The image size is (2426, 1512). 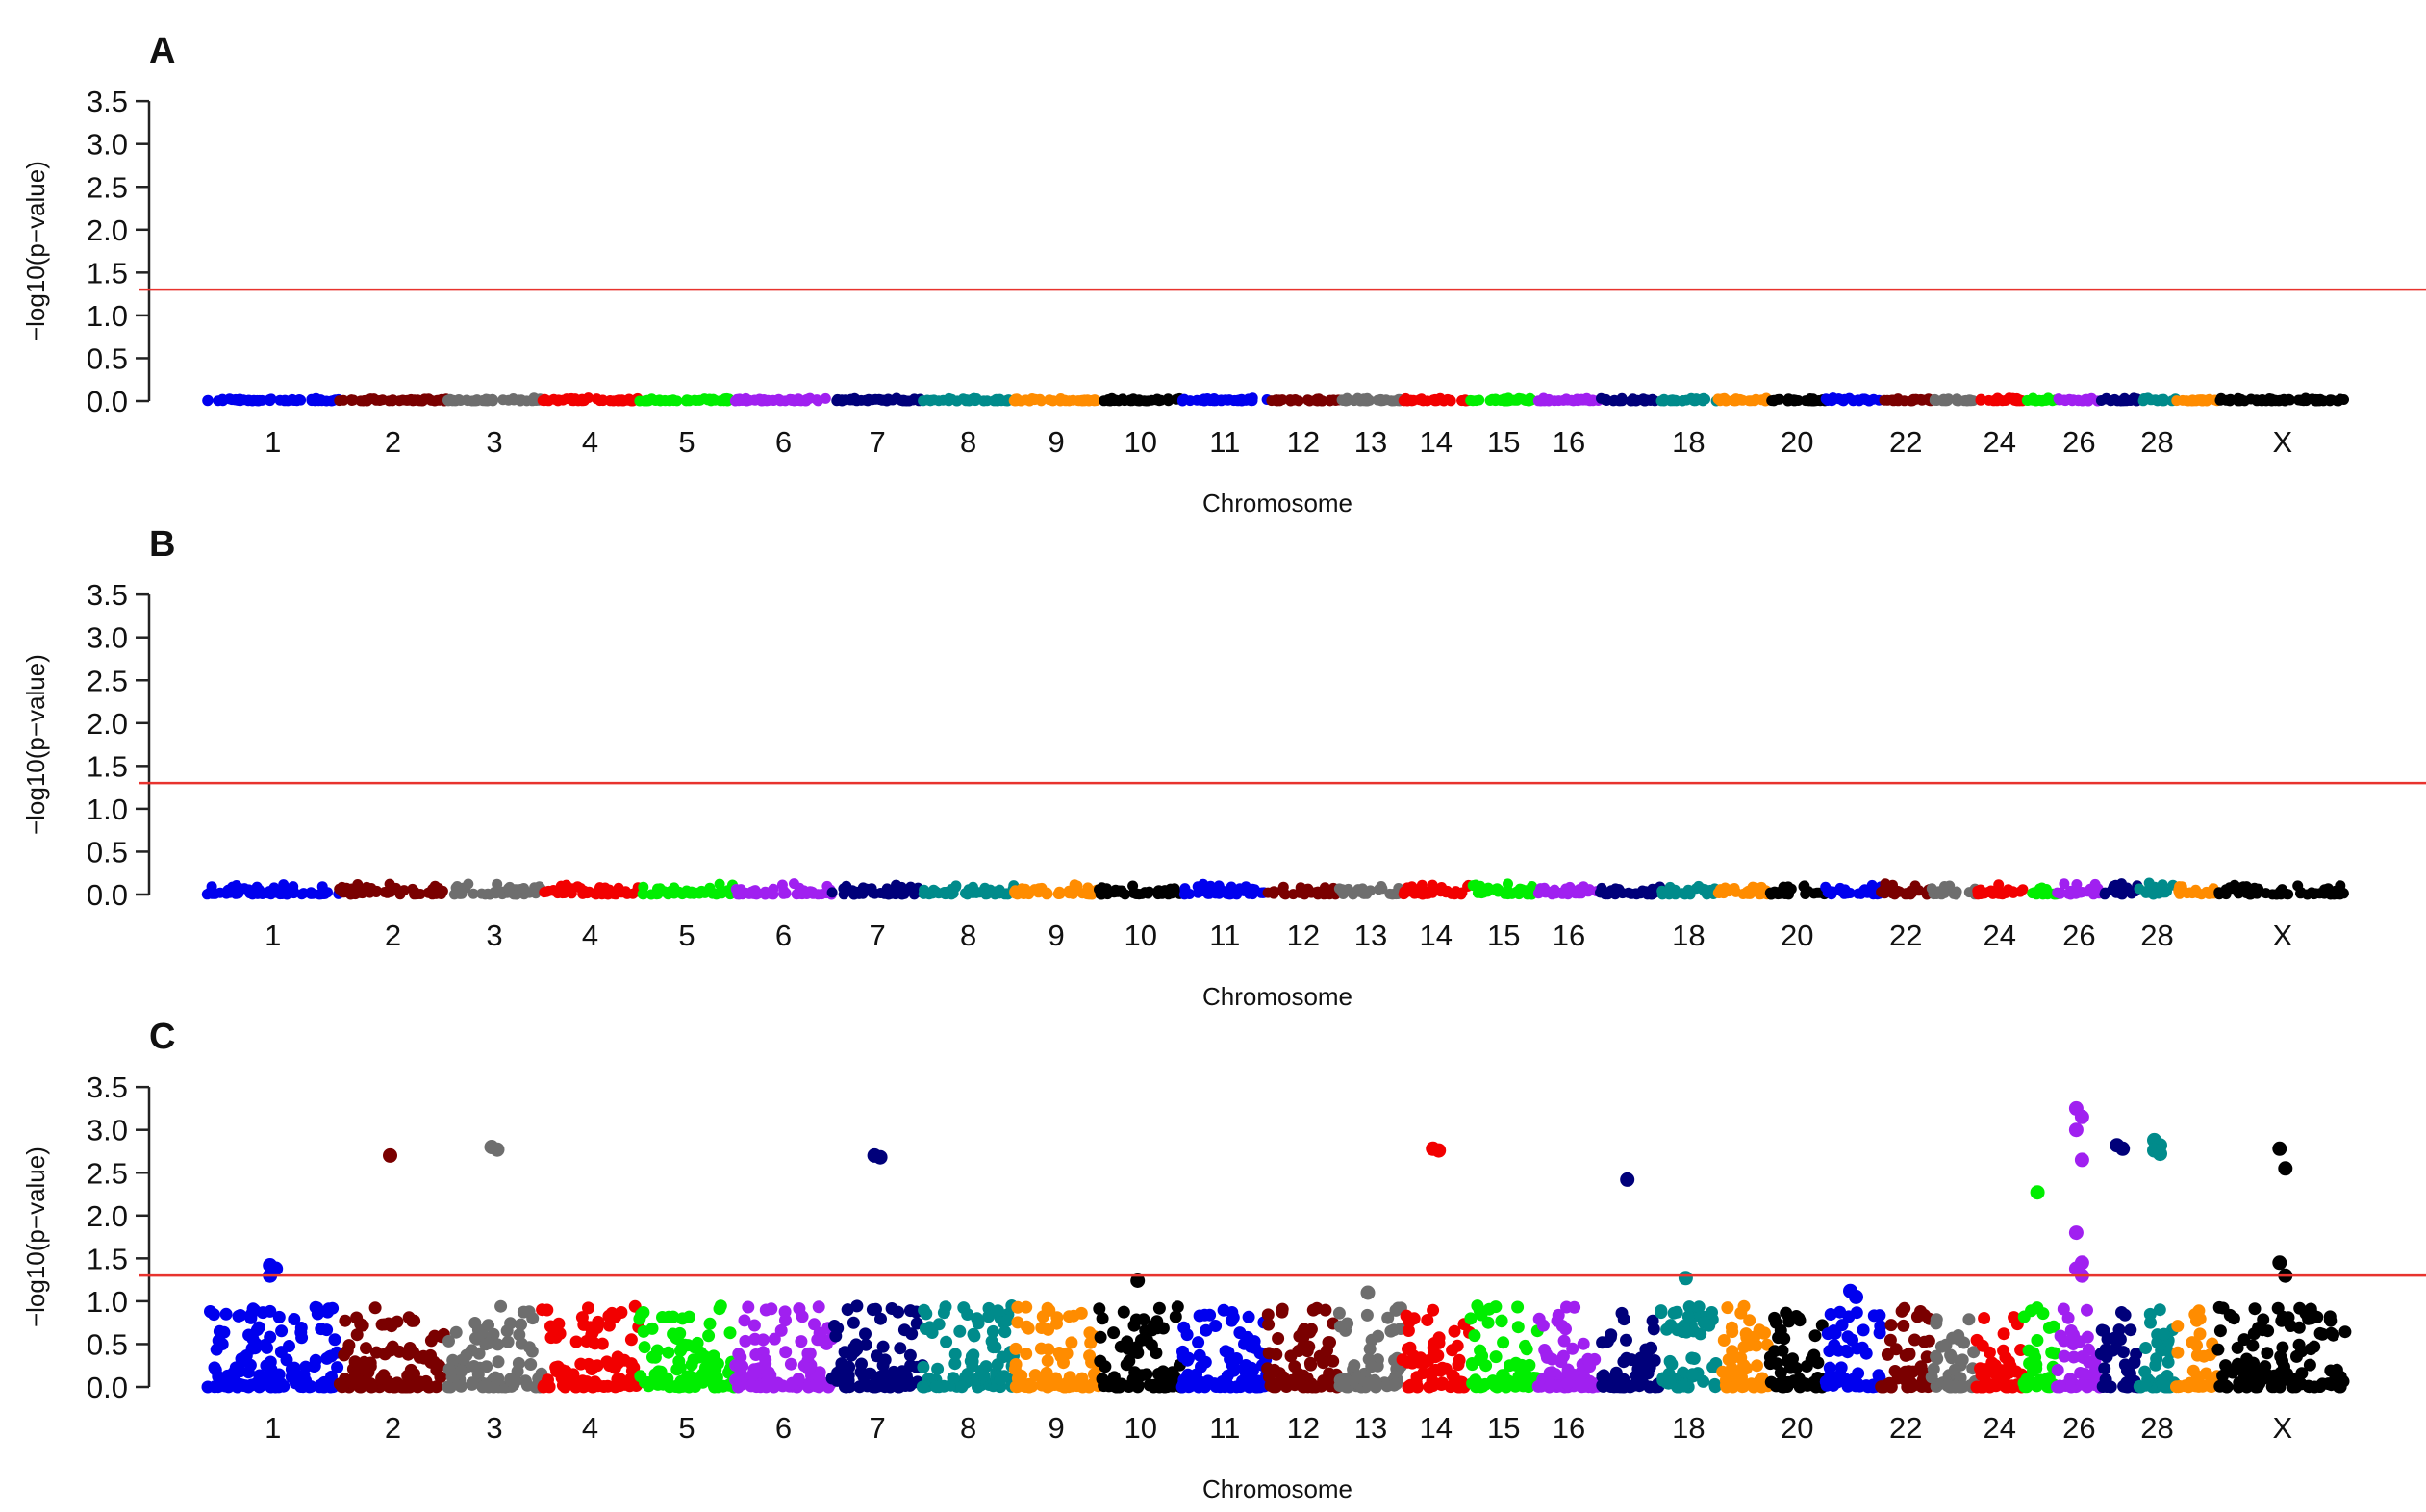 What do you see at coordinates (1435, 442) in the screenshot?
I see `x-tick-label: 14` at bounding box center [1435, 442].